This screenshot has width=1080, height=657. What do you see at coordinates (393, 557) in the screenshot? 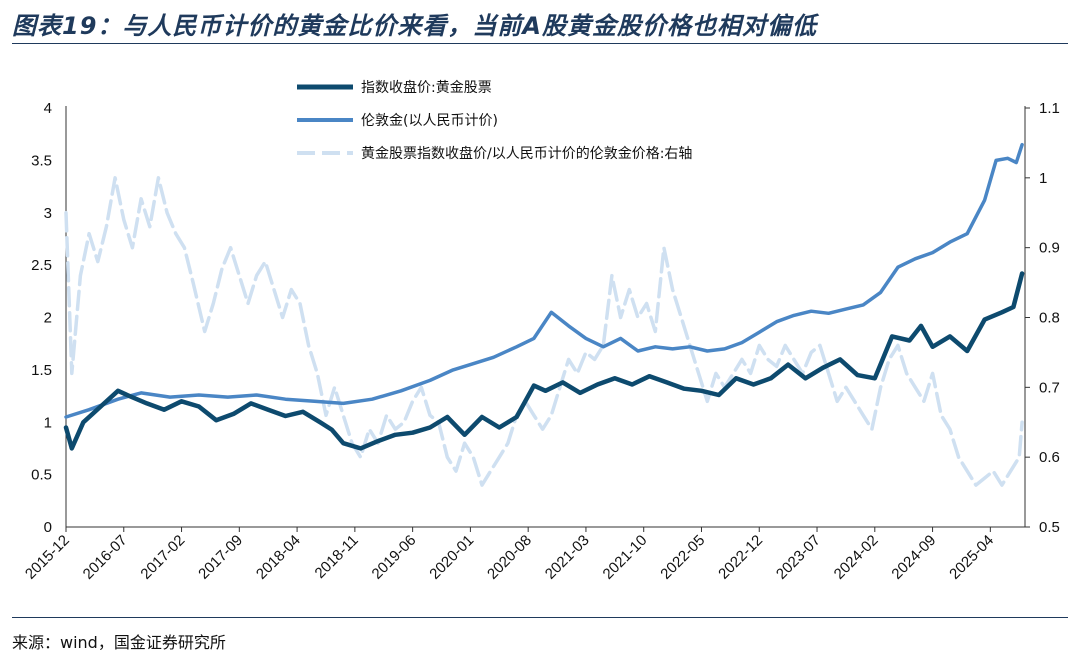
I see `x-tick-label: 2019-06` at bounding box center [393, 557].